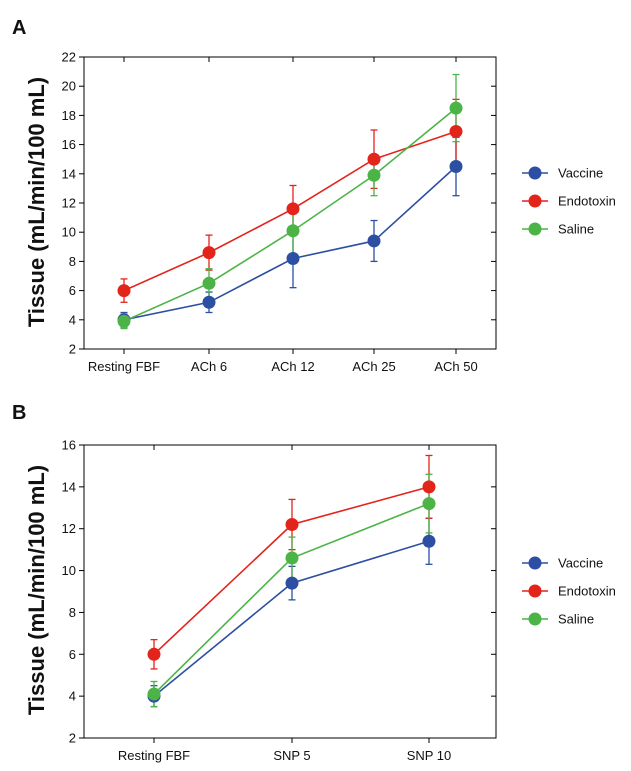 This screenshot has height=771, width=631. Describe the element at coordinates (429, 755) in the screenshot. I see `x-tick-label: SNP 10` at that location.